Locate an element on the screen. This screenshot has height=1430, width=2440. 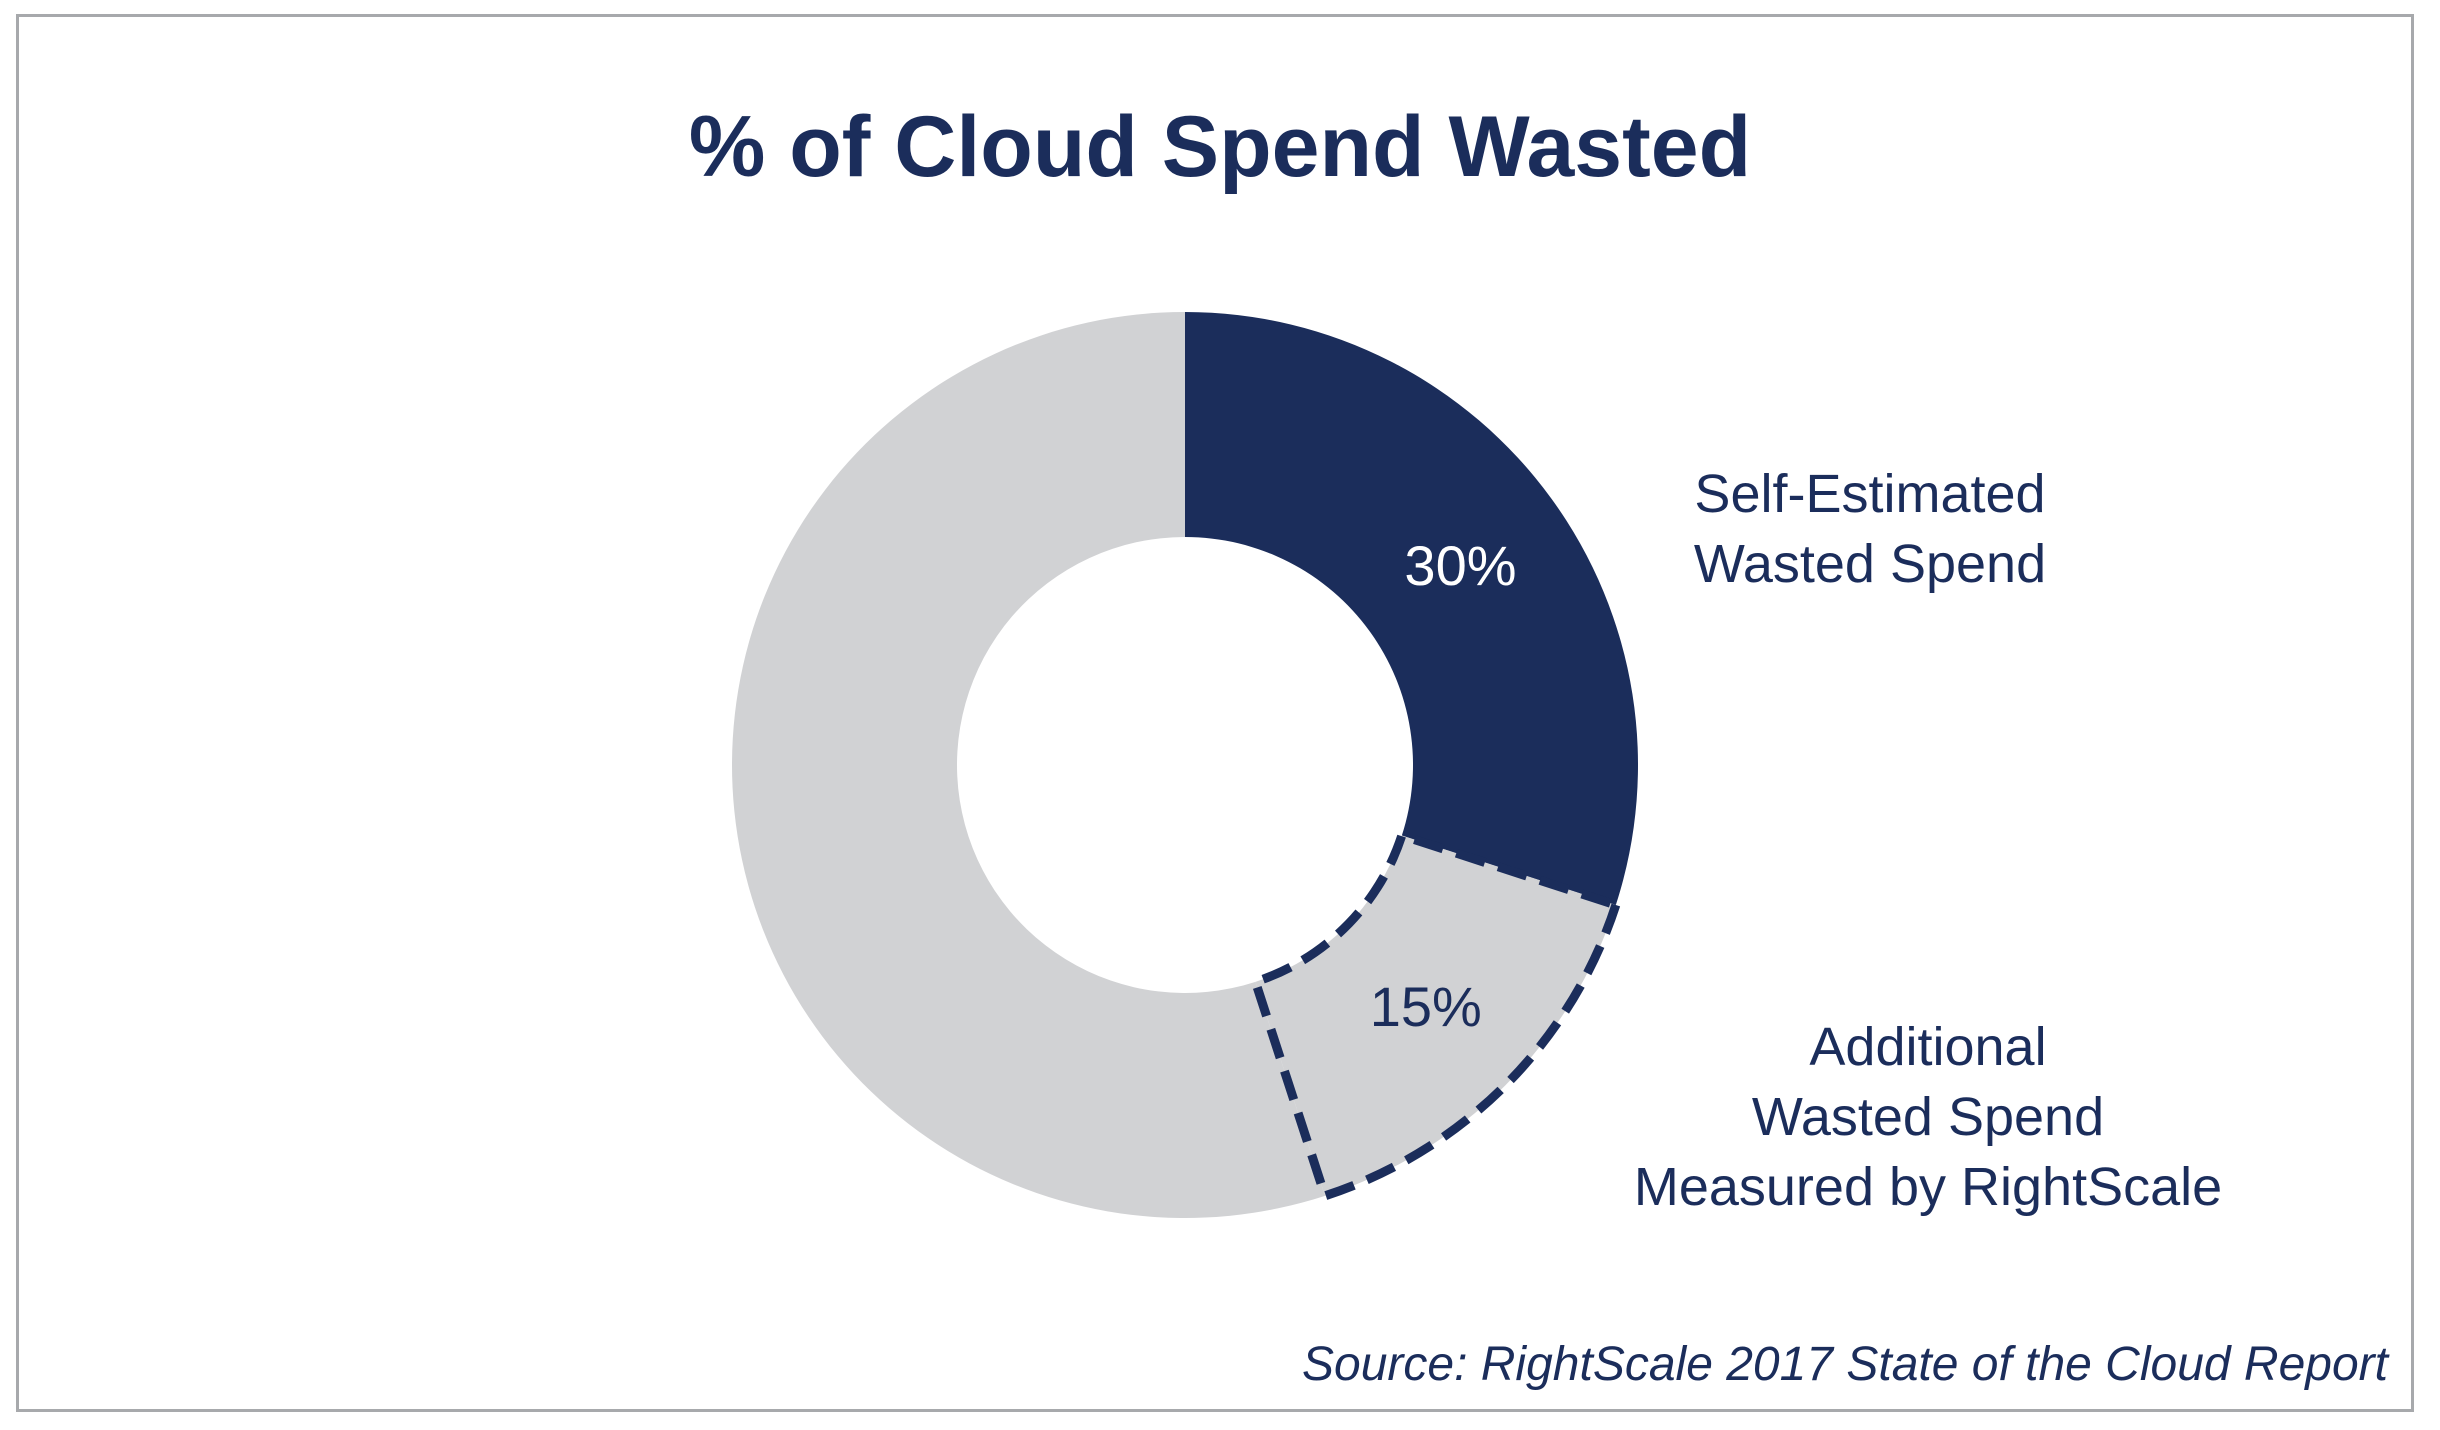
category-label-line: Measured by RightScale is located at coordinates (1928, 1187).